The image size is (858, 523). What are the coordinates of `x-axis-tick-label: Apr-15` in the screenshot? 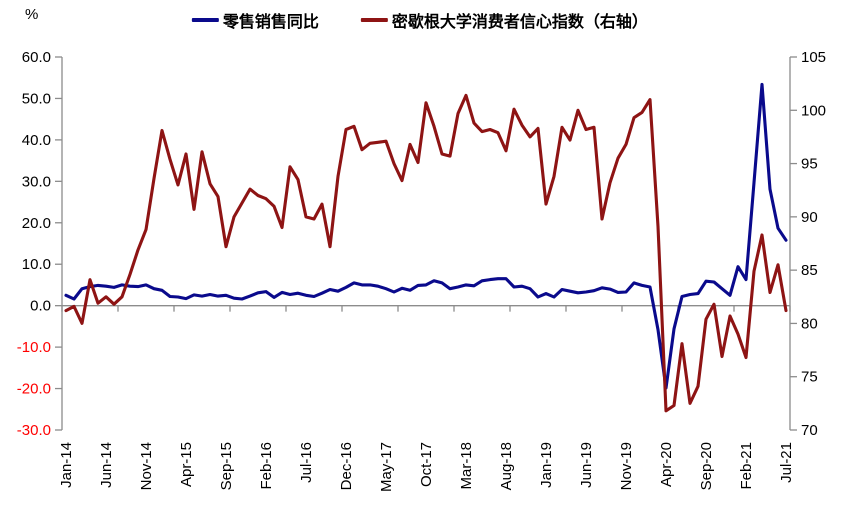 It's located at (186, 464).